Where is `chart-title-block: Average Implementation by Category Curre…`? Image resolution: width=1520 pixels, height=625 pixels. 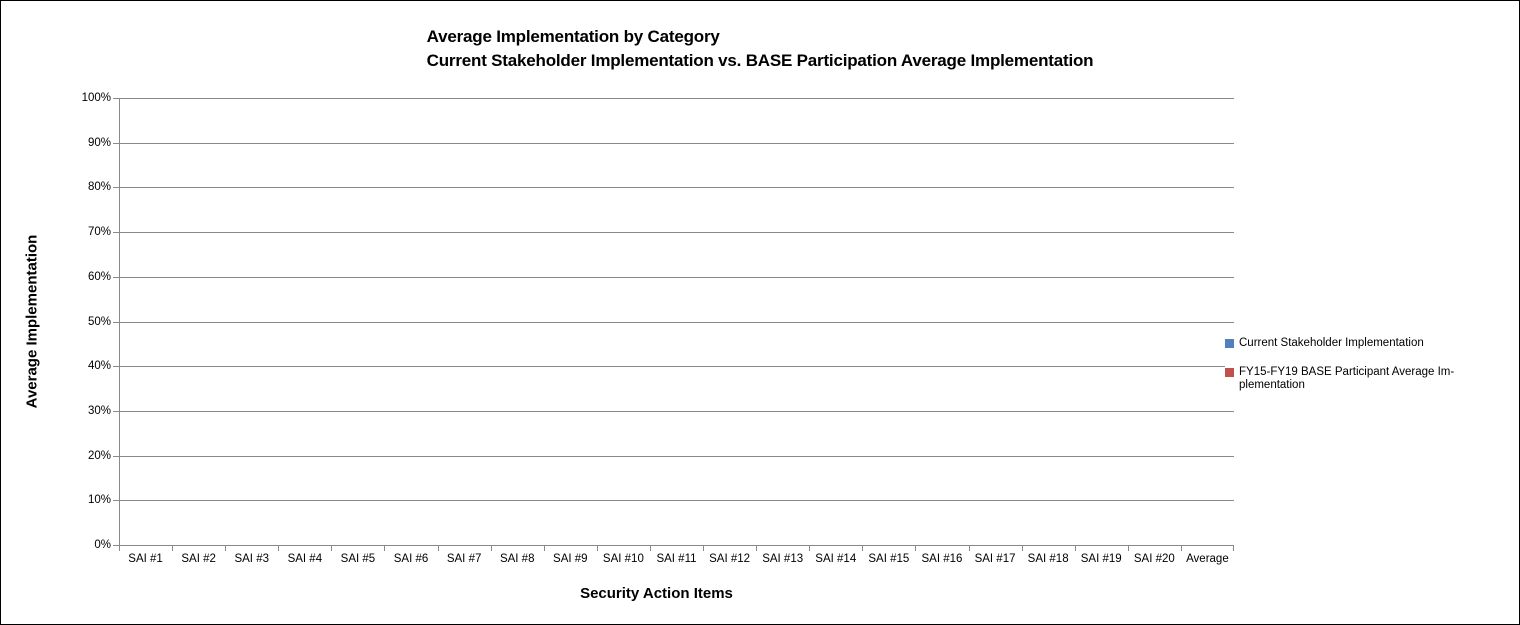
chart-title-block: Average Implementation by Category Curre… is located at coordinates (760, 49).